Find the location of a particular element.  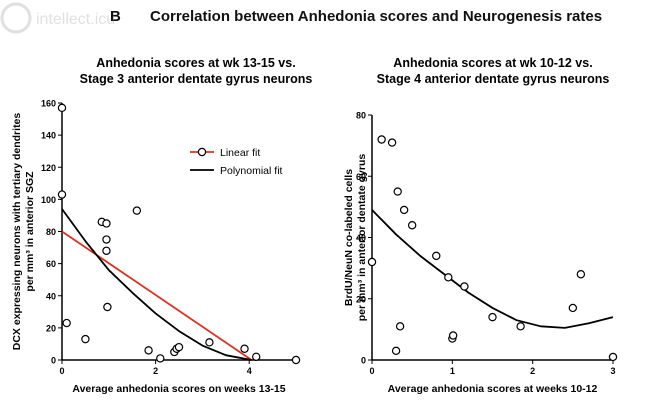

chart1-title-line-1: Anhedonia scores at wk 13-15 vs. is located at coordinates (195, 63).